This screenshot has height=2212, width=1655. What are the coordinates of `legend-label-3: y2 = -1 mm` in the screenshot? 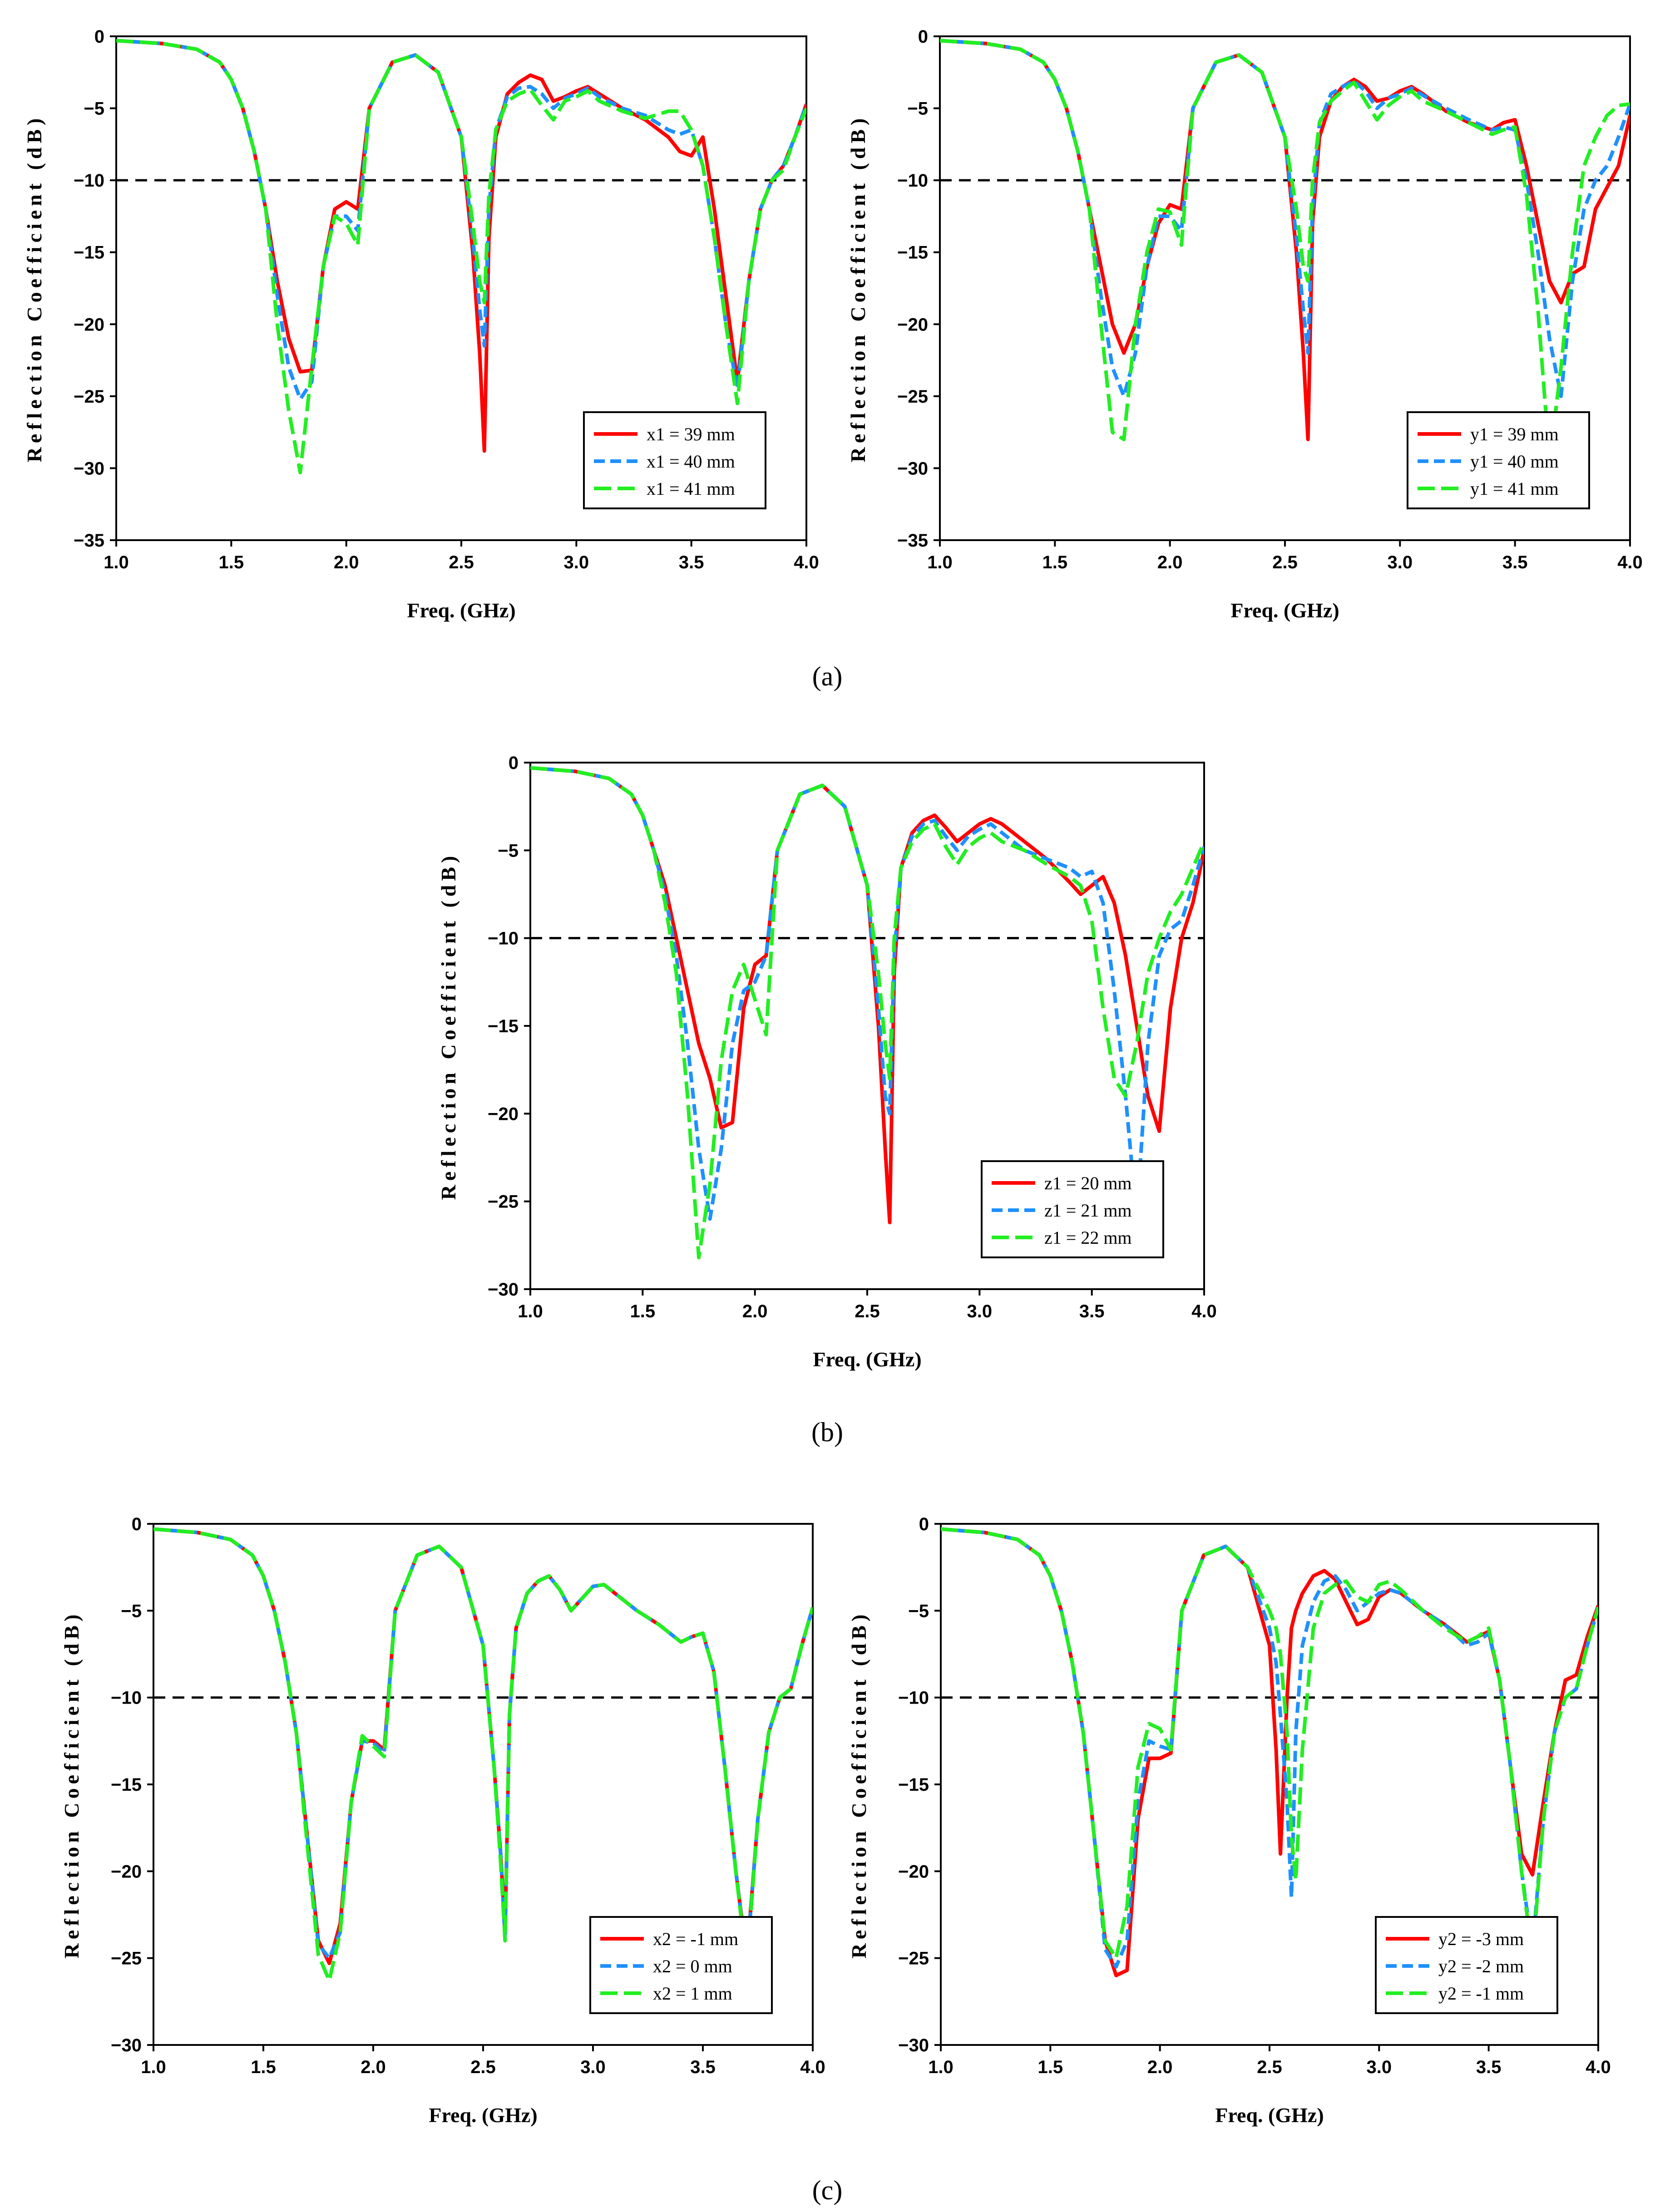 It's located at (1481, 1993).